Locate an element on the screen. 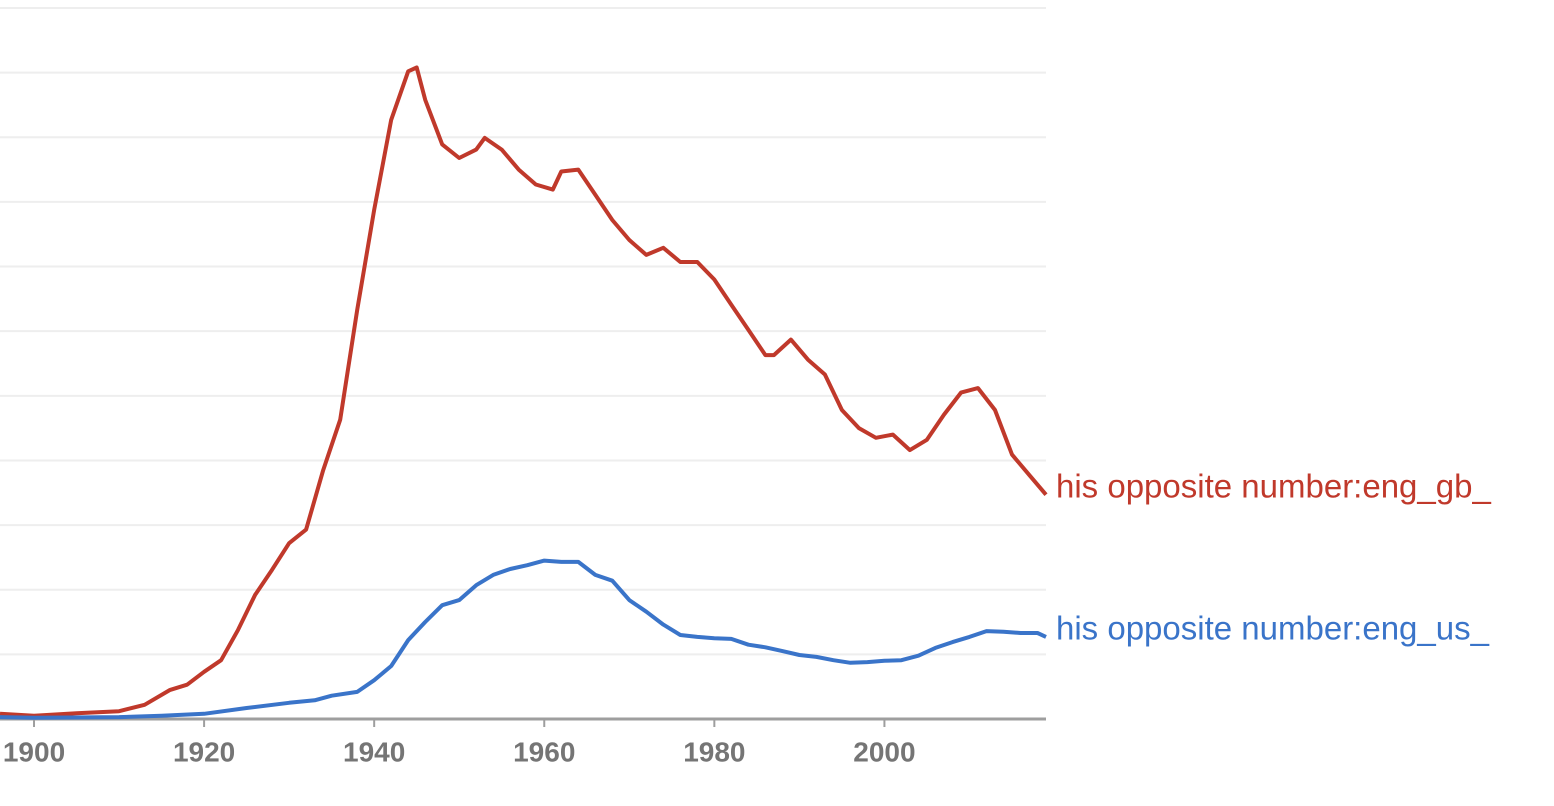  x-tick-label: 1900 is located at coordinates (34, 751).